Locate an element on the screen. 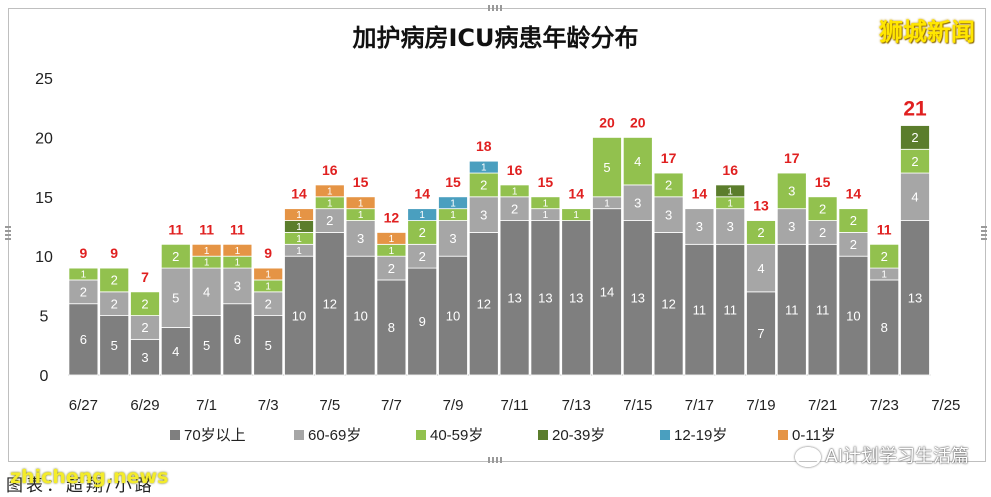  total-label: 9 is located at coordinates (84, 253).